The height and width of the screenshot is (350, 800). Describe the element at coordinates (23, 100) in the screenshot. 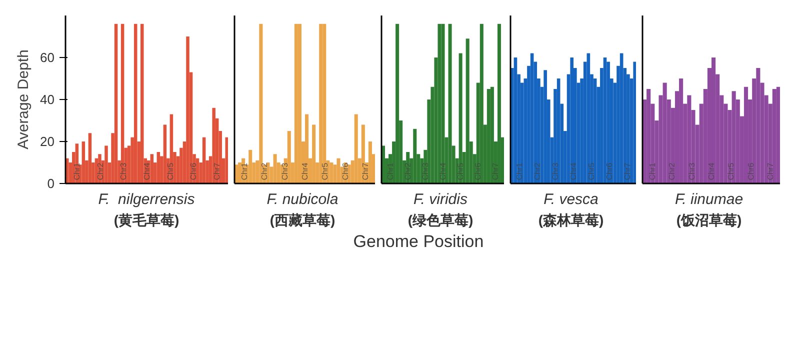

I see `y-axis-title: Average Depth` at that location.